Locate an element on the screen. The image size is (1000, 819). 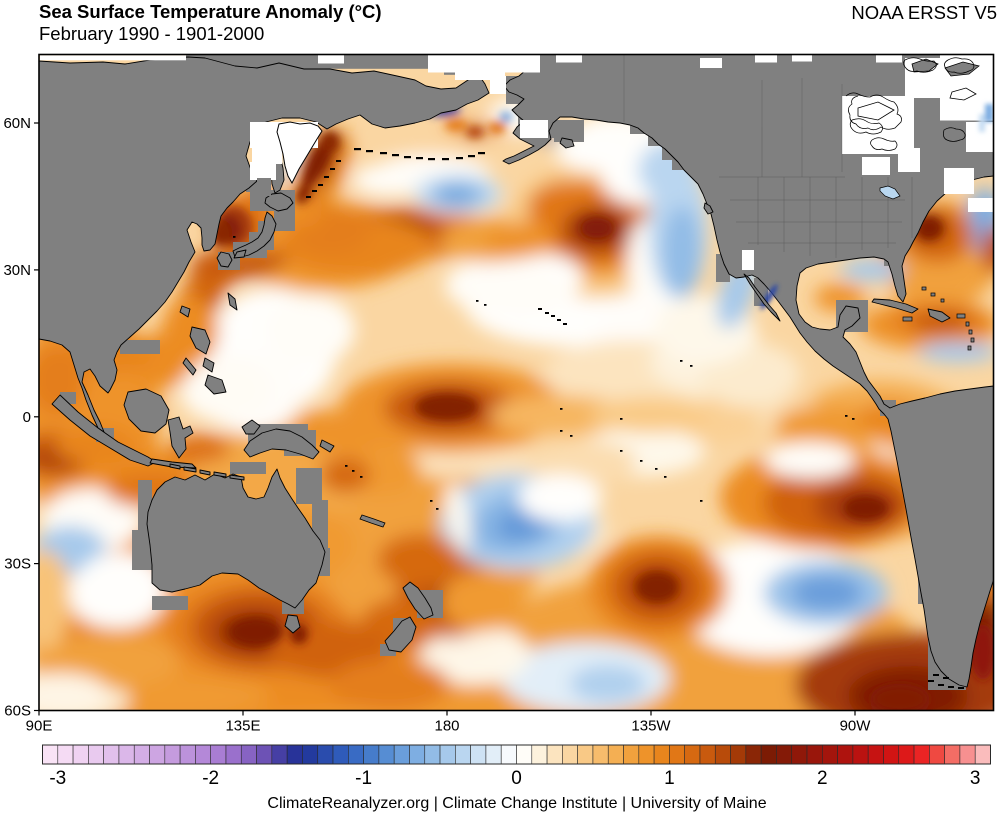
svg-text: -1 is located at coordinates (363, 778).